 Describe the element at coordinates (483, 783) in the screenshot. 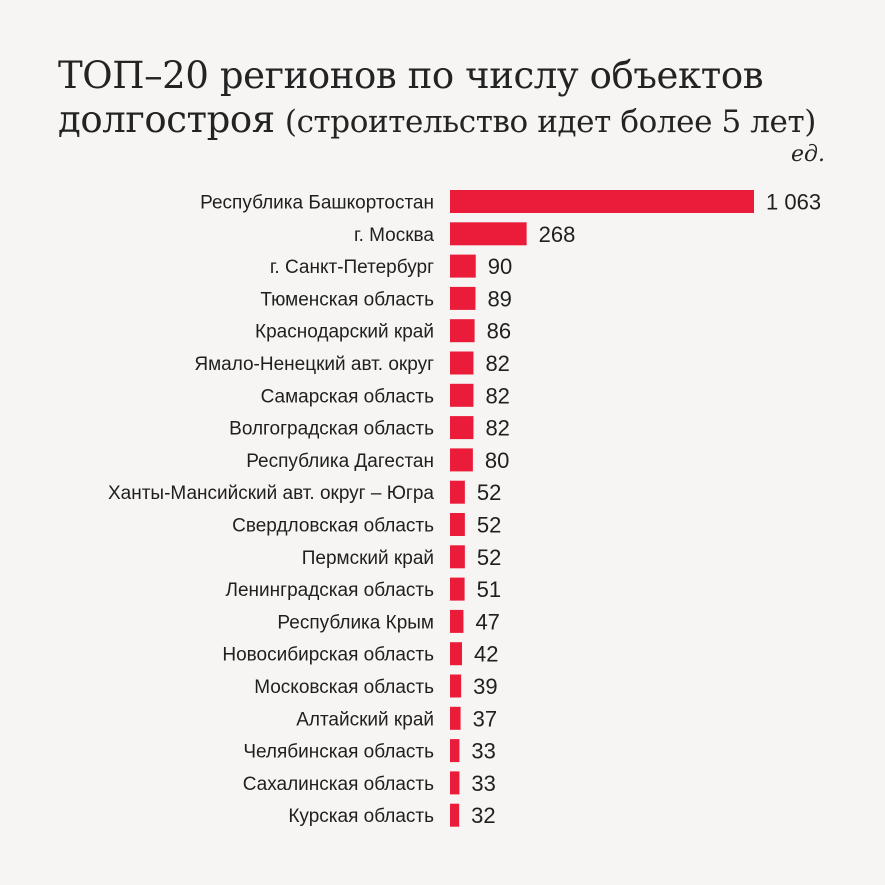

I see `value-label-18: 33` at that location.